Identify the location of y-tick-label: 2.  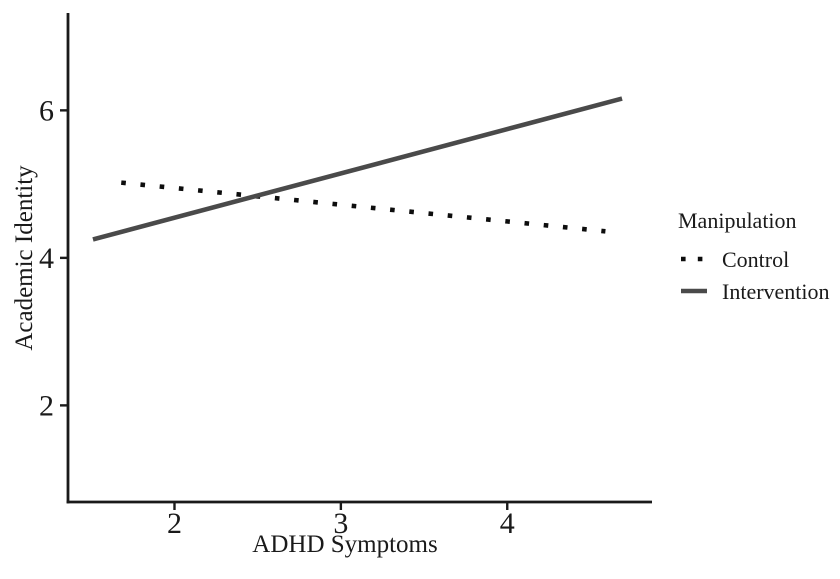
(46, 405).